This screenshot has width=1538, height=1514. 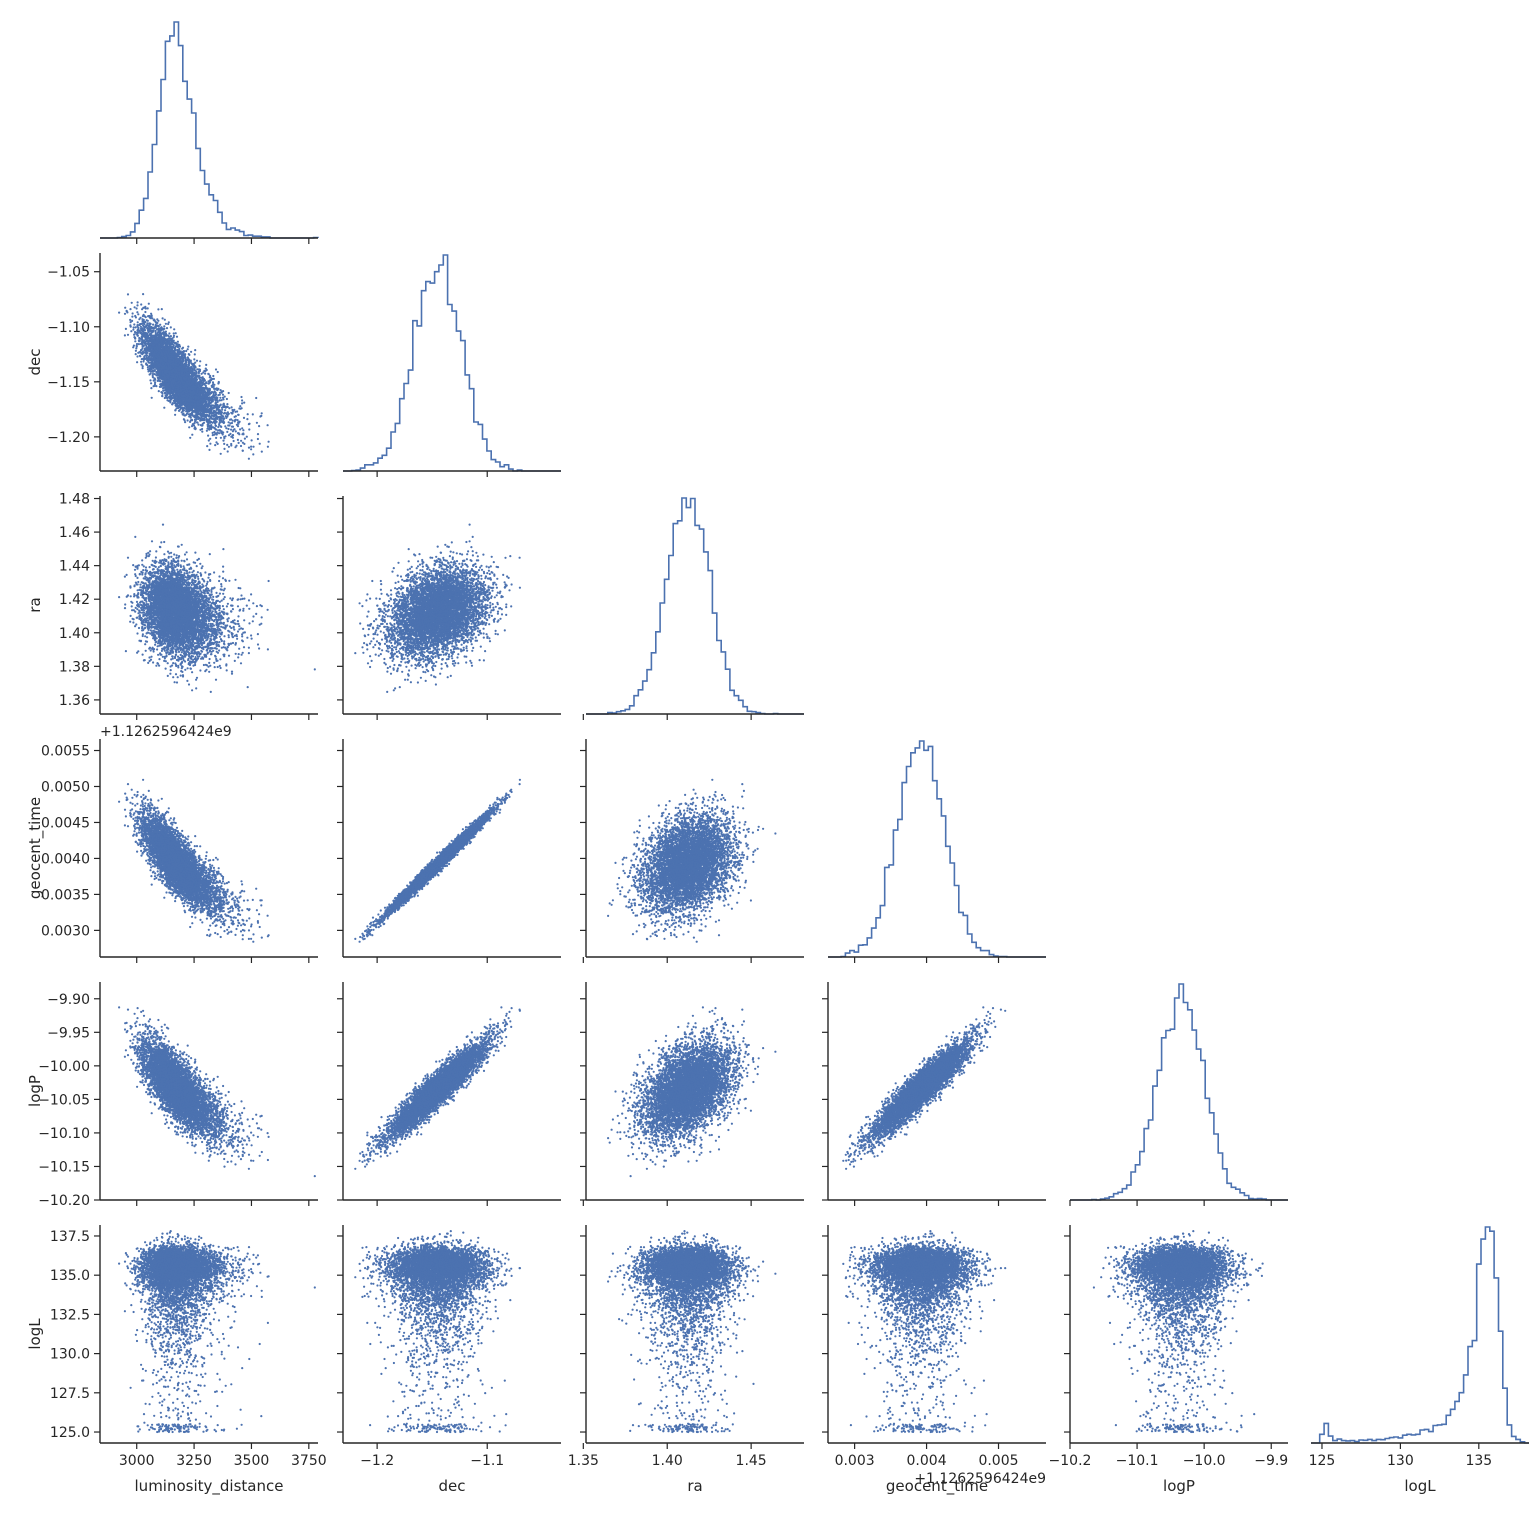 What do you see at coordinates (194, 376) in the screenshot?
I see `scatter-points-dec-vs-luminosity_distance` at bounding box center [194, 376].